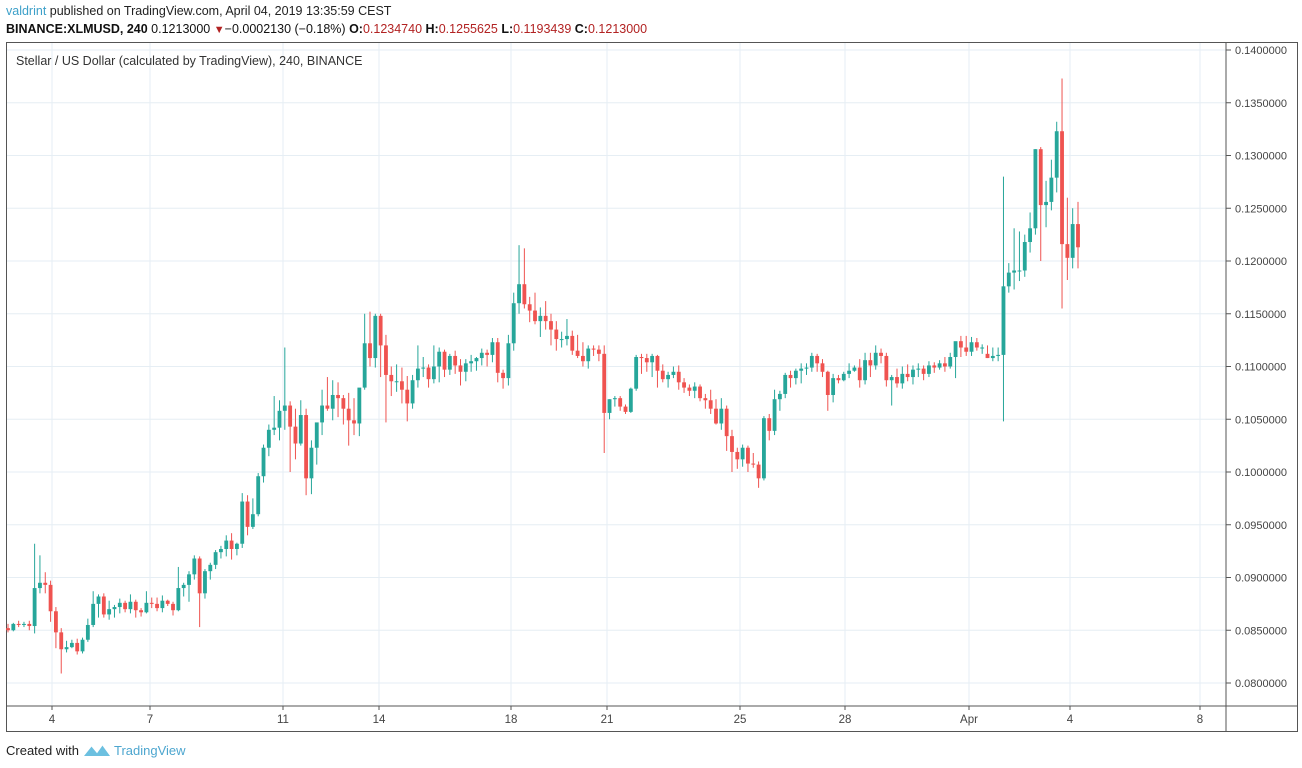 The width and height of the screenshot is (1302, 768). I want to click on y-axis-label: 0.0950000, so click(1261, 526).